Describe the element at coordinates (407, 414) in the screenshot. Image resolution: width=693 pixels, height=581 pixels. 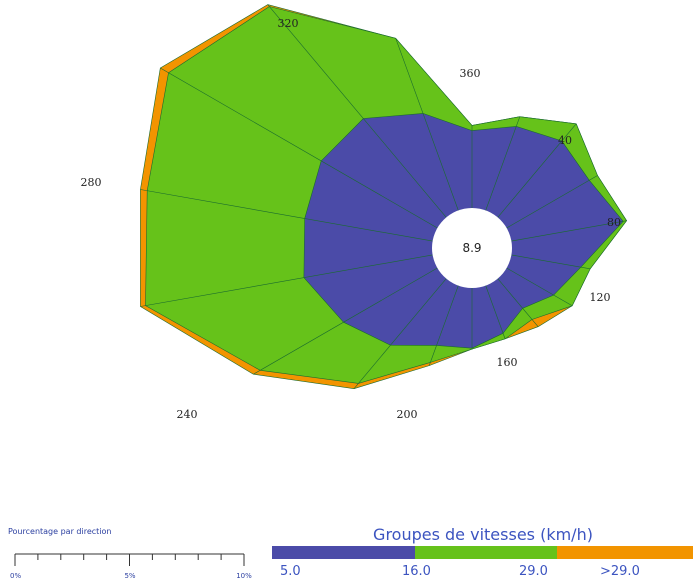
I see `direction-label-200: 200` at that location.